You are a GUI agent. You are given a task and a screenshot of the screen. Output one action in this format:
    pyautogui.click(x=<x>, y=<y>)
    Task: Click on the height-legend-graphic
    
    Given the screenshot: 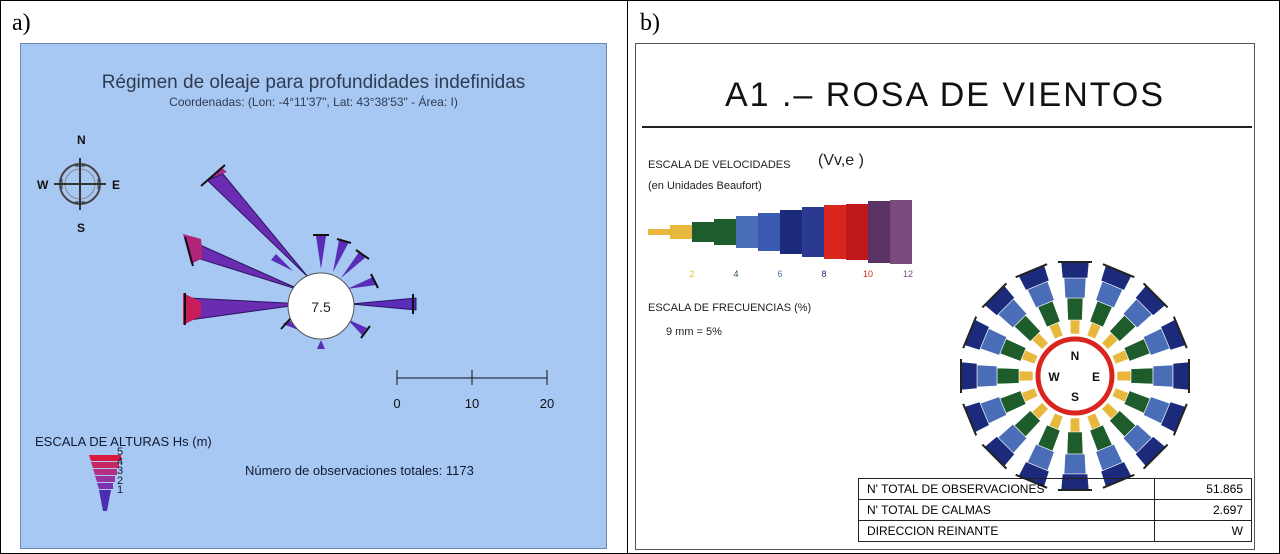 What is the action you would take?
    pyautogui.click(x=105, y=483)
    